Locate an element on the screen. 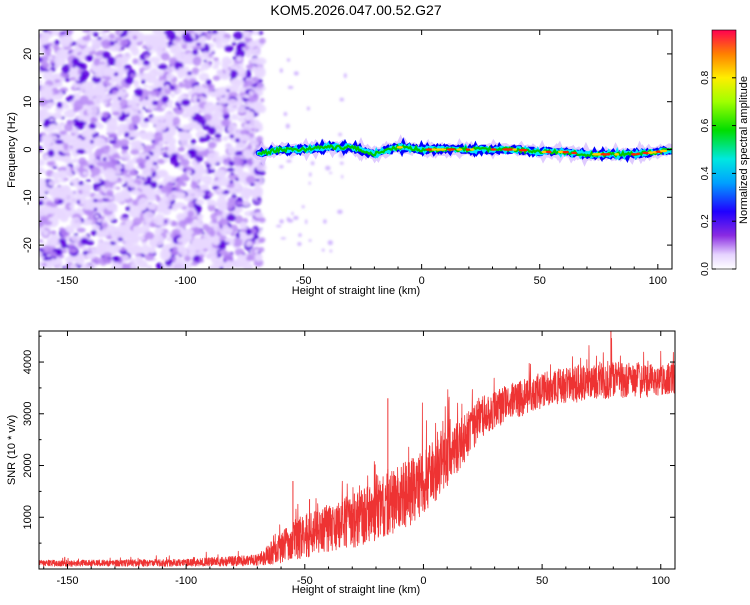 This screenshot has width=750, height=605. colorbar-tick-label: 0.6 is located at coordinates (705, 125).